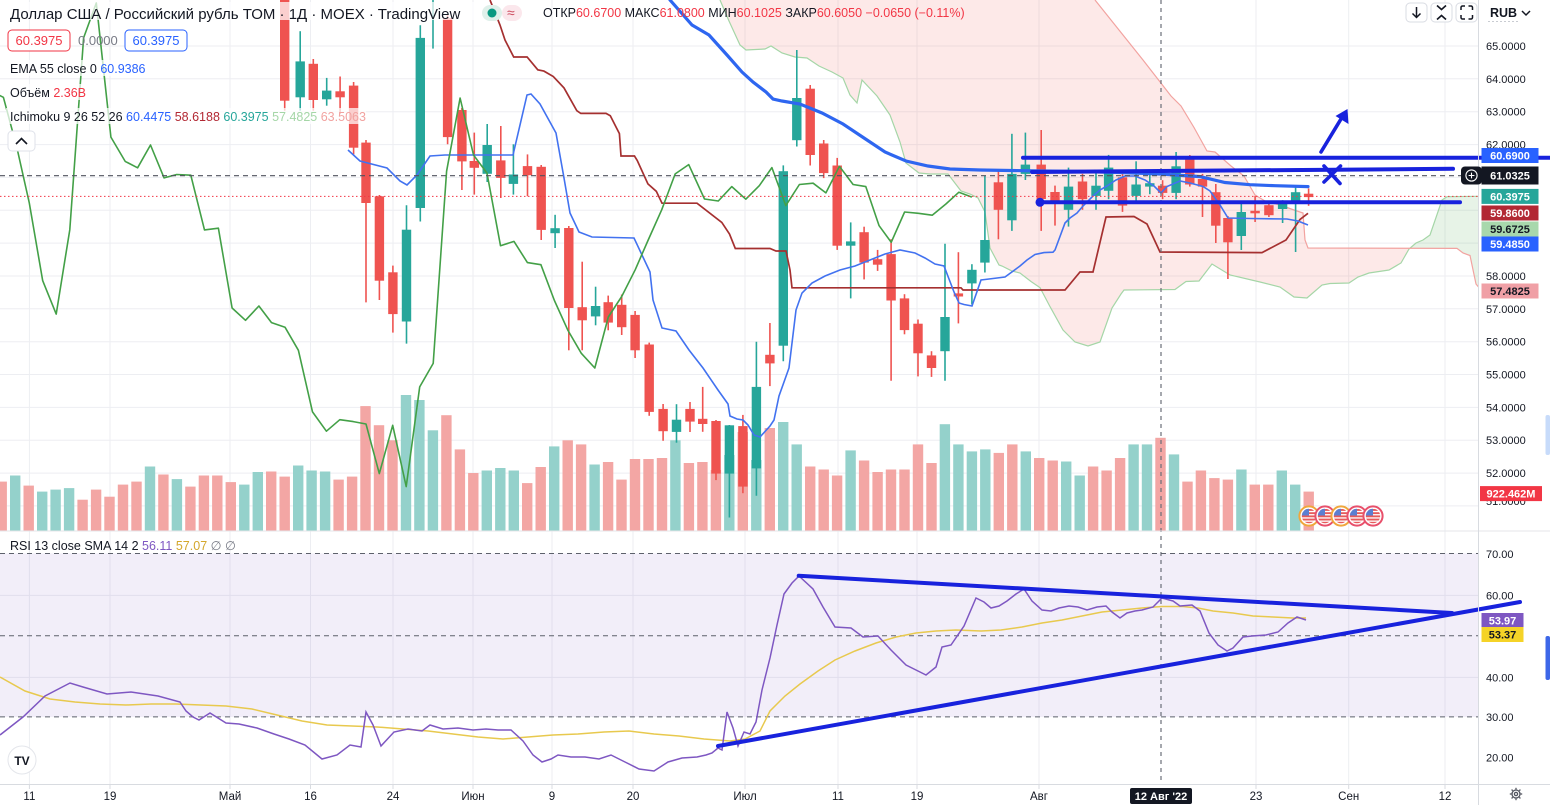 Image resolution: width=1550 pixels, height=805 pixels. What do you see at coordinates (1348, 797) in the screenshot?
I see `svg-text: Сен` at bounding box center [1348, 797].